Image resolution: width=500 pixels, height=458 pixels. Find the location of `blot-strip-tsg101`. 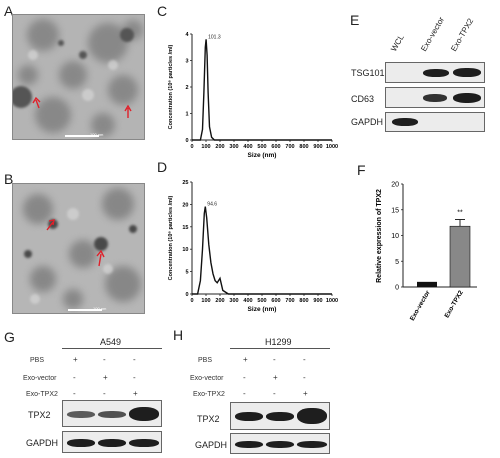

blot-strip-tsg101 is located at coordinates (435, 72).